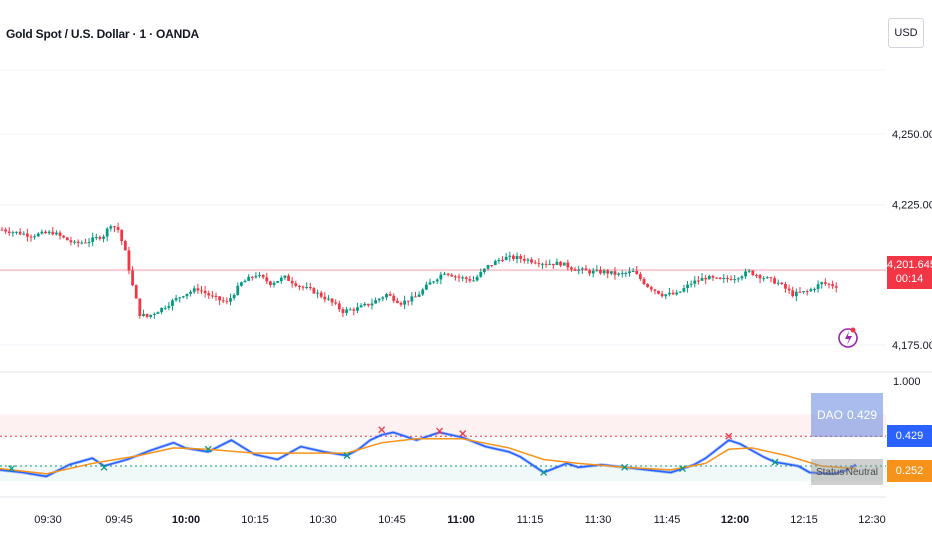 Image resolution: width=932 pixels, height=550 pixels. What do you see at coordinates (907, 382) in the screenshot?
I see `osc-axis-top-label: 1.000` at bounding box center [907, 382].